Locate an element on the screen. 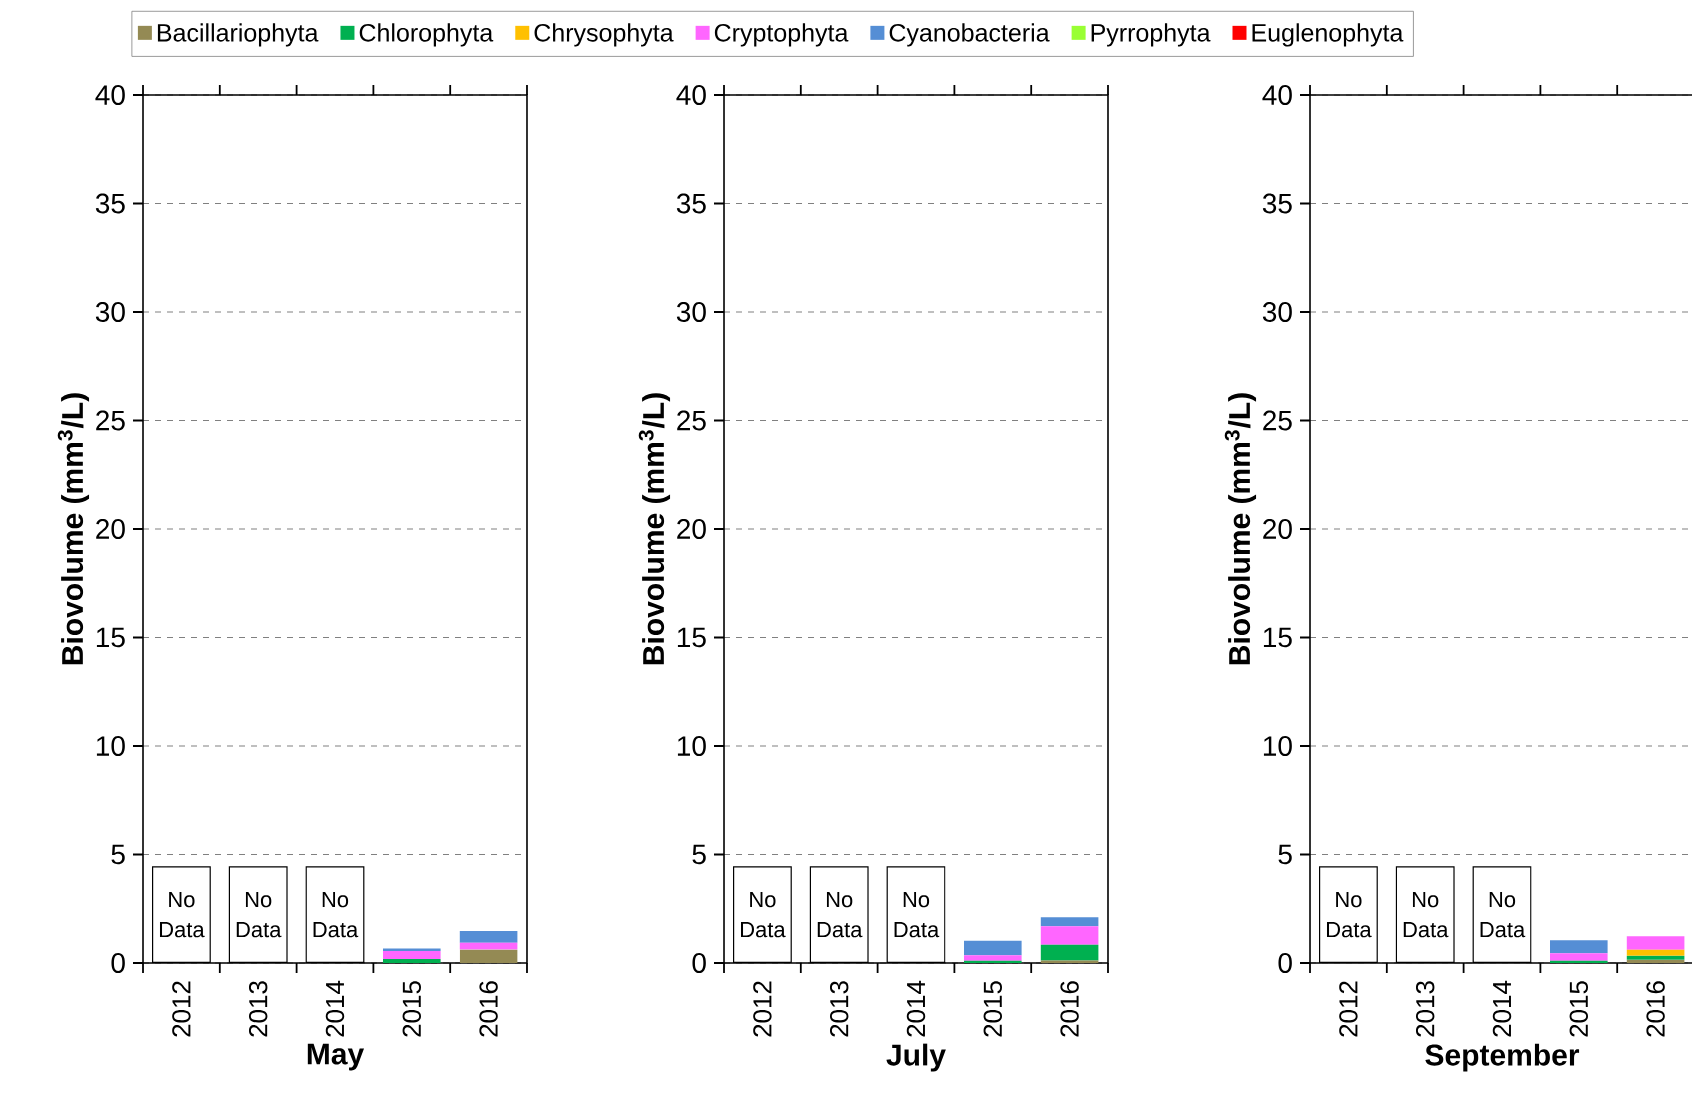  legend-label: Cyanobacteria is located at coordinates (969, 35).